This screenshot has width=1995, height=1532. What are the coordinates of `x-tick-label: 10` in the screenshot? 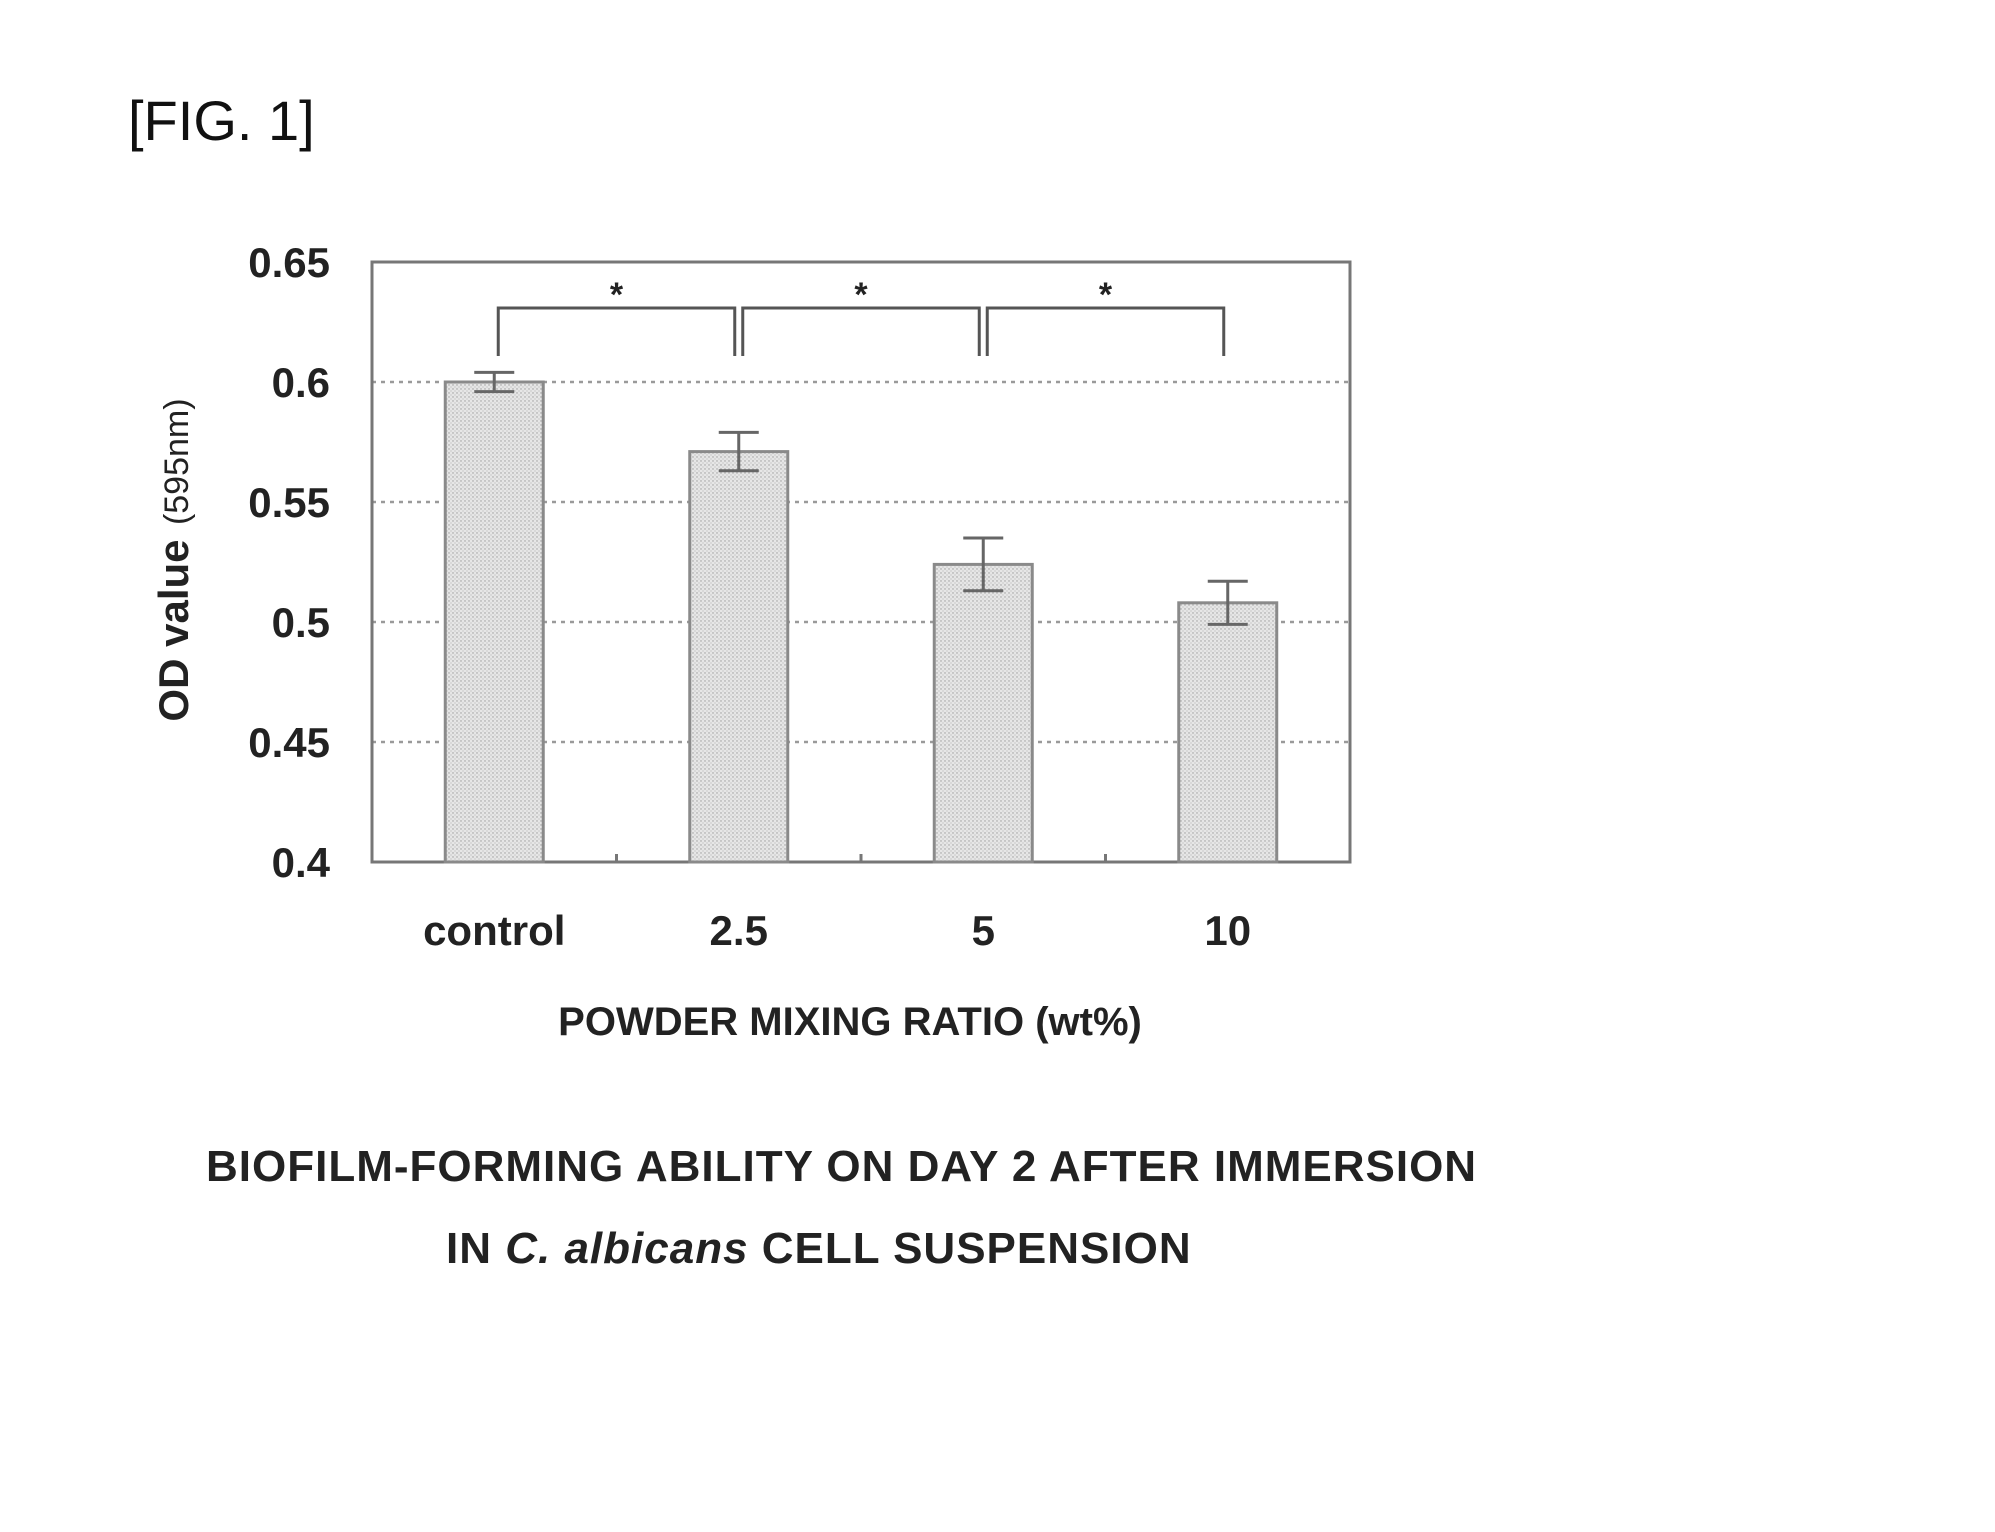 It's located at (1227, 930).